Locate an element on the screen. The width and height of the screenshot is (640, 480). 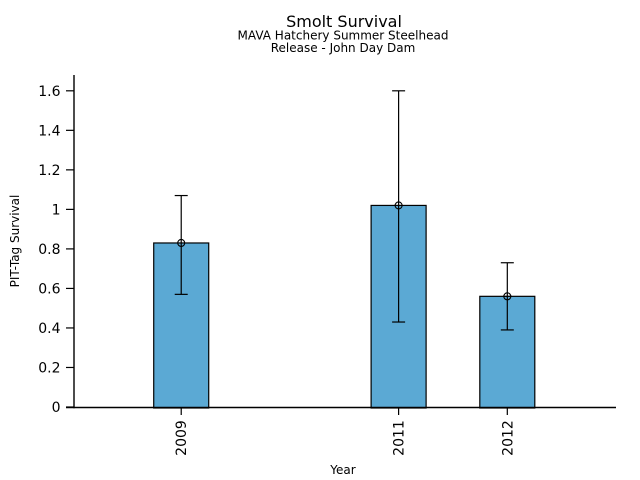
x-tick-label: 2012 is located at coordinates (508, 438).